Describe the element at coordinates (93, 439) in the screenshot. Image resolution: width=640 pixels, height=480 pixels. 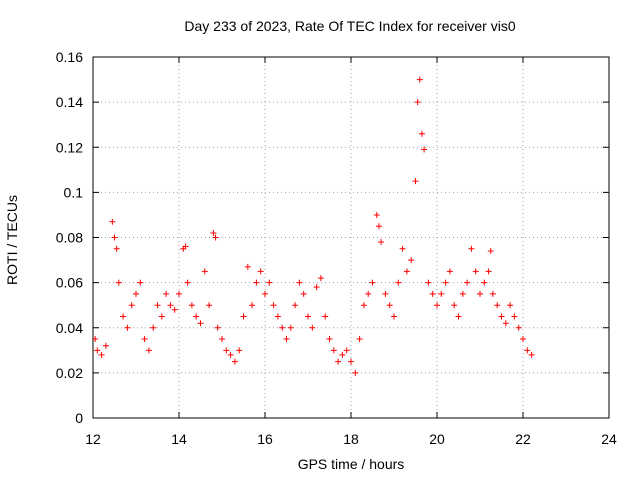
I see `x-tick-label: 12` at that location.